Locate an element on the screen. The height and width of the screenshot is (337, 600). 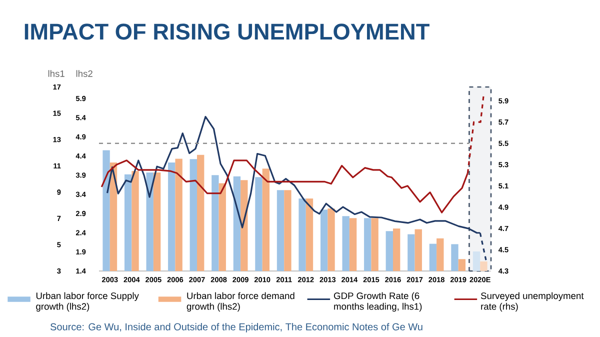
y-axis-title: lhs1 is located at coordinates (56, 73).